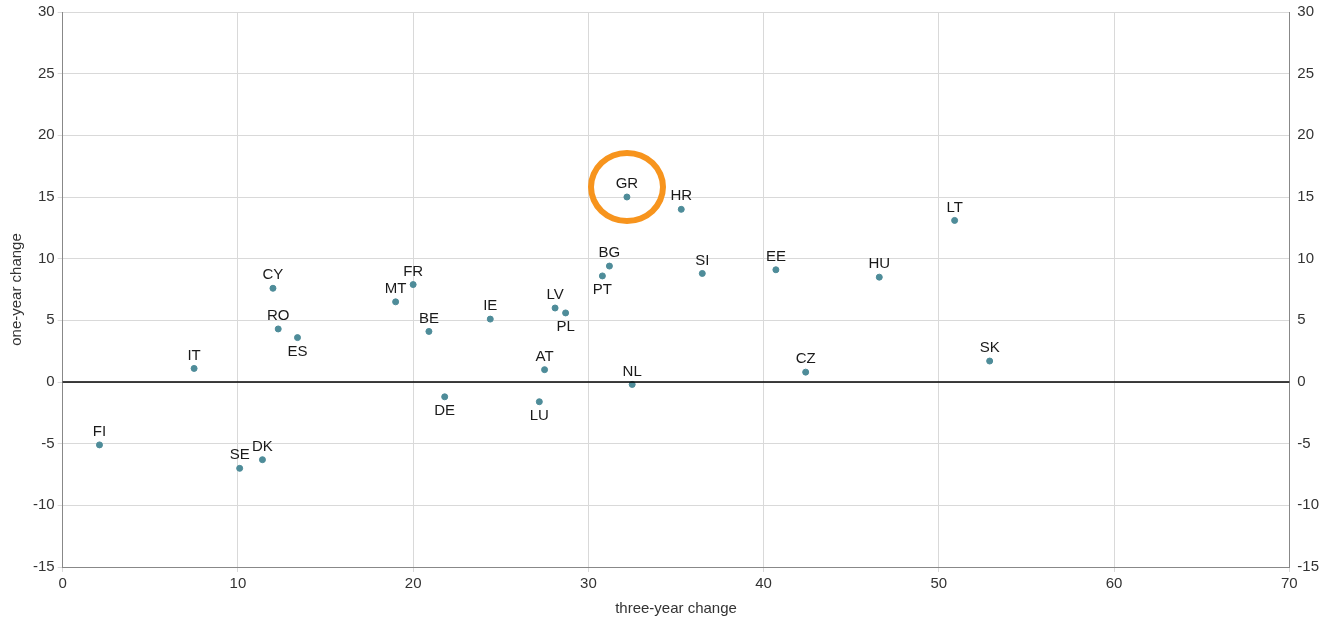  What do you see at coordinates (939, 583) in the screenshot?
I see `x-tick-label: 50` at bounding box center [939, 583].